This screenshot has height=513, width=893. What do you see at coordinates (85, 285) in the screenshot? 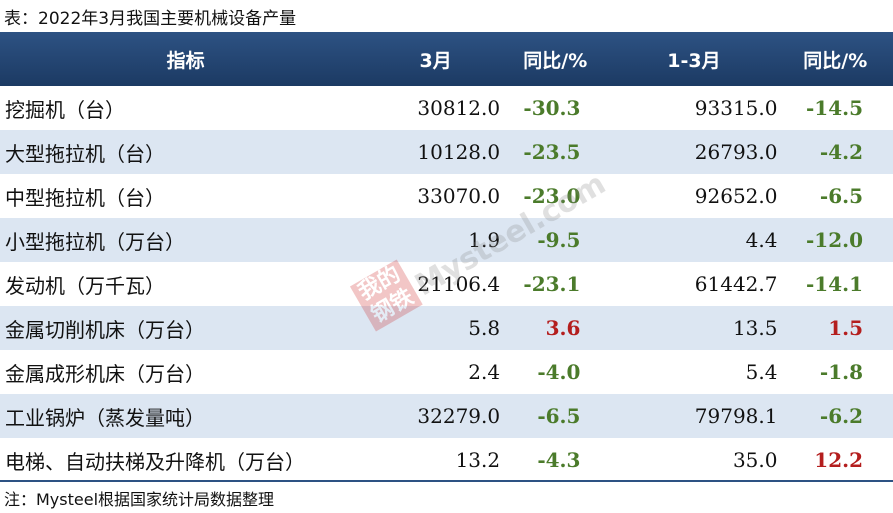
I see `row-label: 发动机（万千瓦）` at bounding box center [85, 285].